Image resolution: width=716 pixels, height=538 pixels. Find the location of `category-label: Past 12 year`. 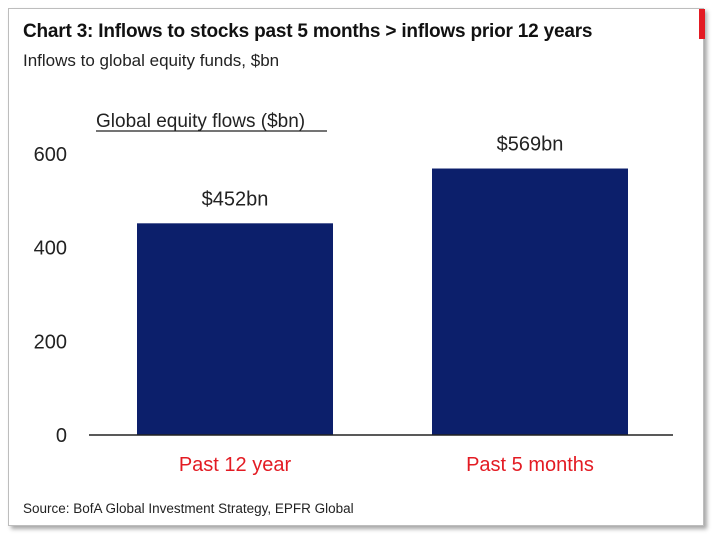

category-label: Past 12 year is located at coordinates (235, 465).